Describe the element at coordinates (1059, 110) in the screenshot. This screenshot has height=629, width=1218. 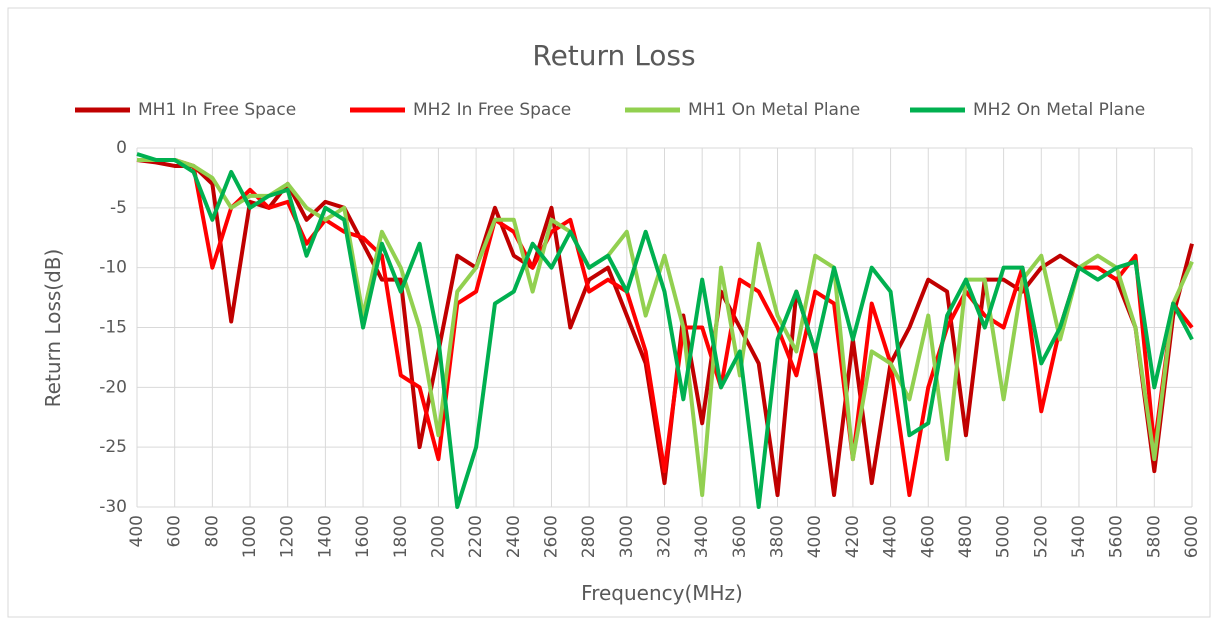
I see `legend-label: MH2 On Metal Plane` at that location.